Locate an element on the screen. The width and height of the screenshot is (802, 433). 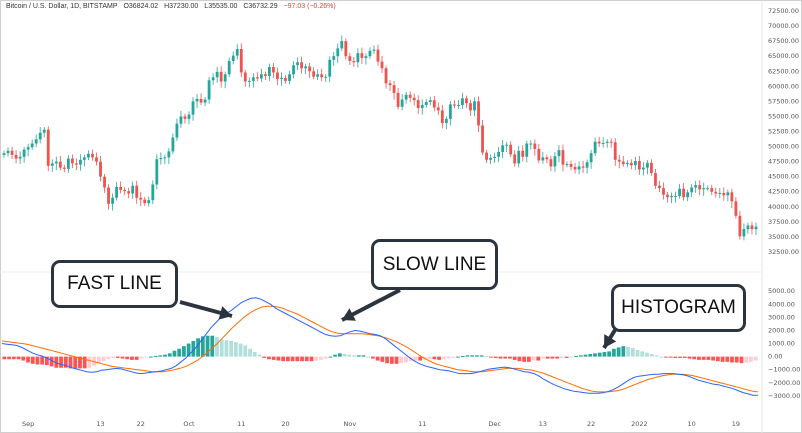
price-tick-label: 35000.00 is located at coordinates (783, 237).